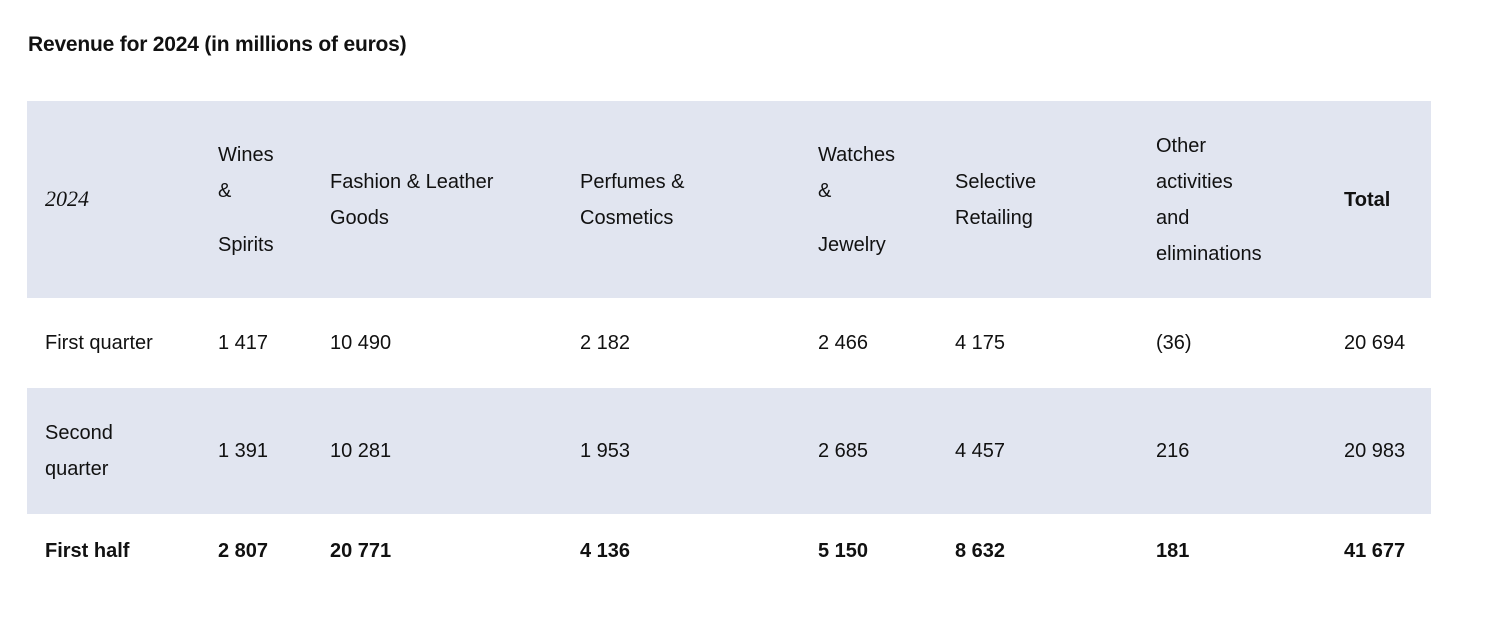  Describe the element at coordinates (437, 199) in the screenshot. I see `header-fashion-leather: Fashion & Leather Goods` at that location.